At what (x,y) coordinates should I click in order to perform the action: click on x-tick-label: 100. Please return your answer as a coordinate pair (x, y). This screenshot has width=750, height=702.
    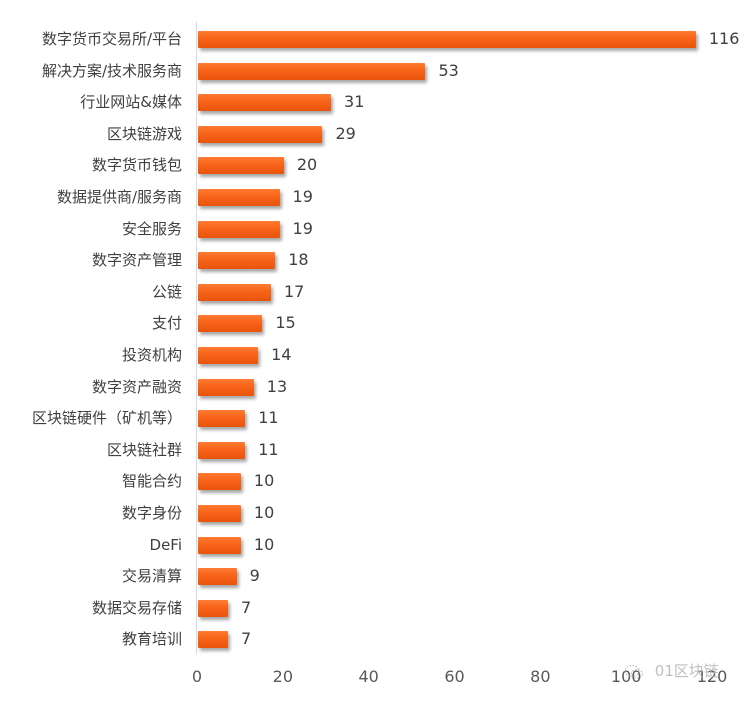
    Looking at the image, I should click on (626, 676).